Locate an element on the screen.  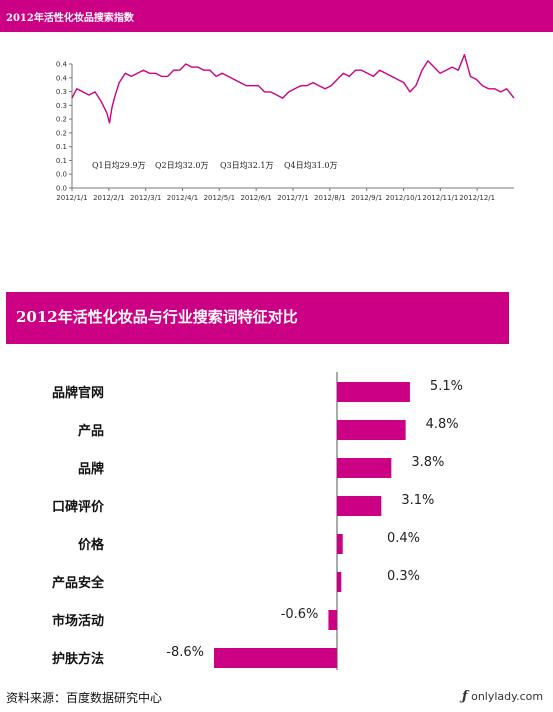
bar-chart-title: 2012年活性化妆品与行业搜索词特征对比 is located at coordinates (157, 317).